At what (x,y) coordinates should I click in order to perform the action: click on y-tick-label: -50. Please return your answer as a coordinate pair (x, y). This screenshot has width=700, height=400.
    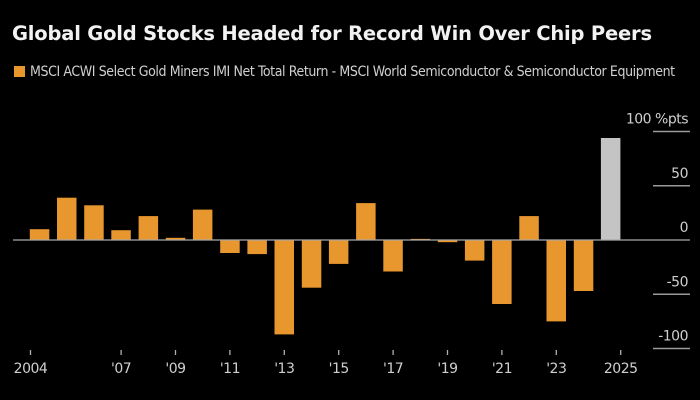
    Looking at the image, I should click on (677, 282).